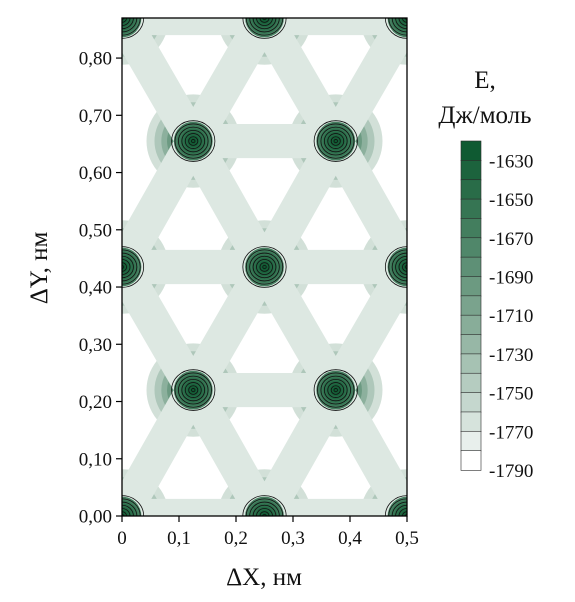  Describe the element at coordinates (511, 278) in the screenshot. I see `colorbar-label: -1690` at that location.